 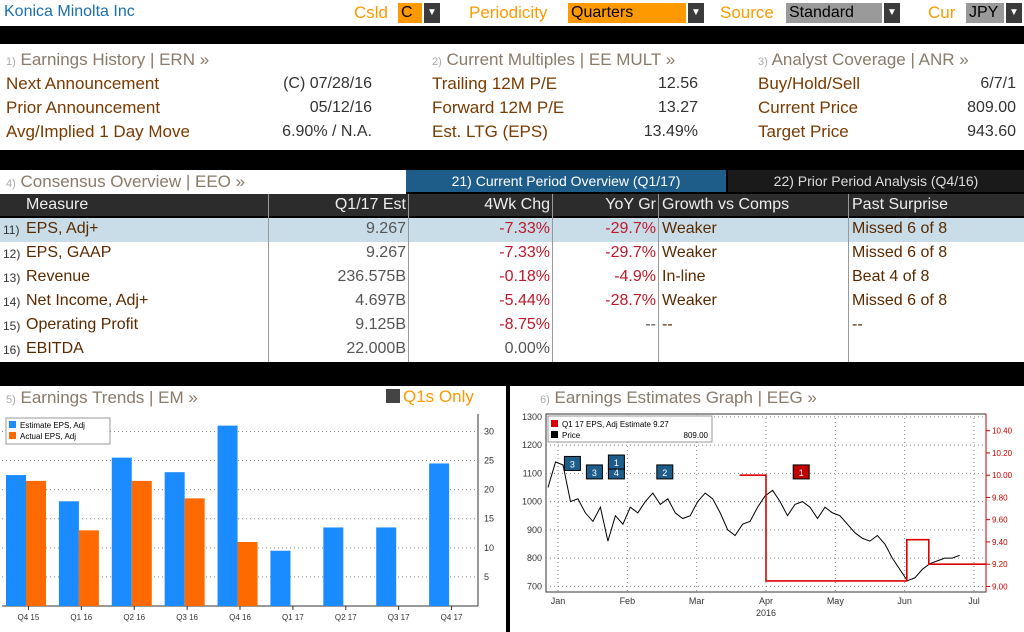 What do you see at coordinates (808, 107) in the screenshot?
I see `current-price-label: Current Price` at bounding box center [808, 107].